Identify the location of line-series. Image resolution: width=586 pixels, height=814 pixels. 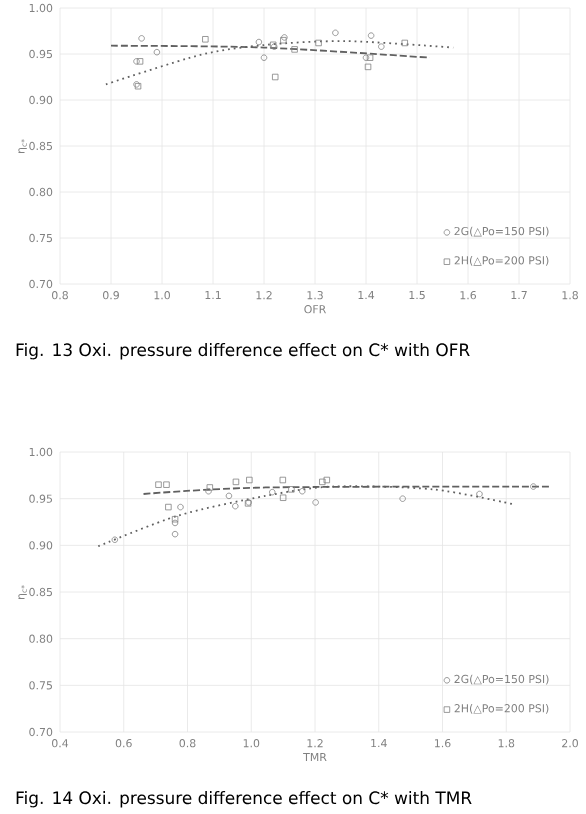
(280, 63).